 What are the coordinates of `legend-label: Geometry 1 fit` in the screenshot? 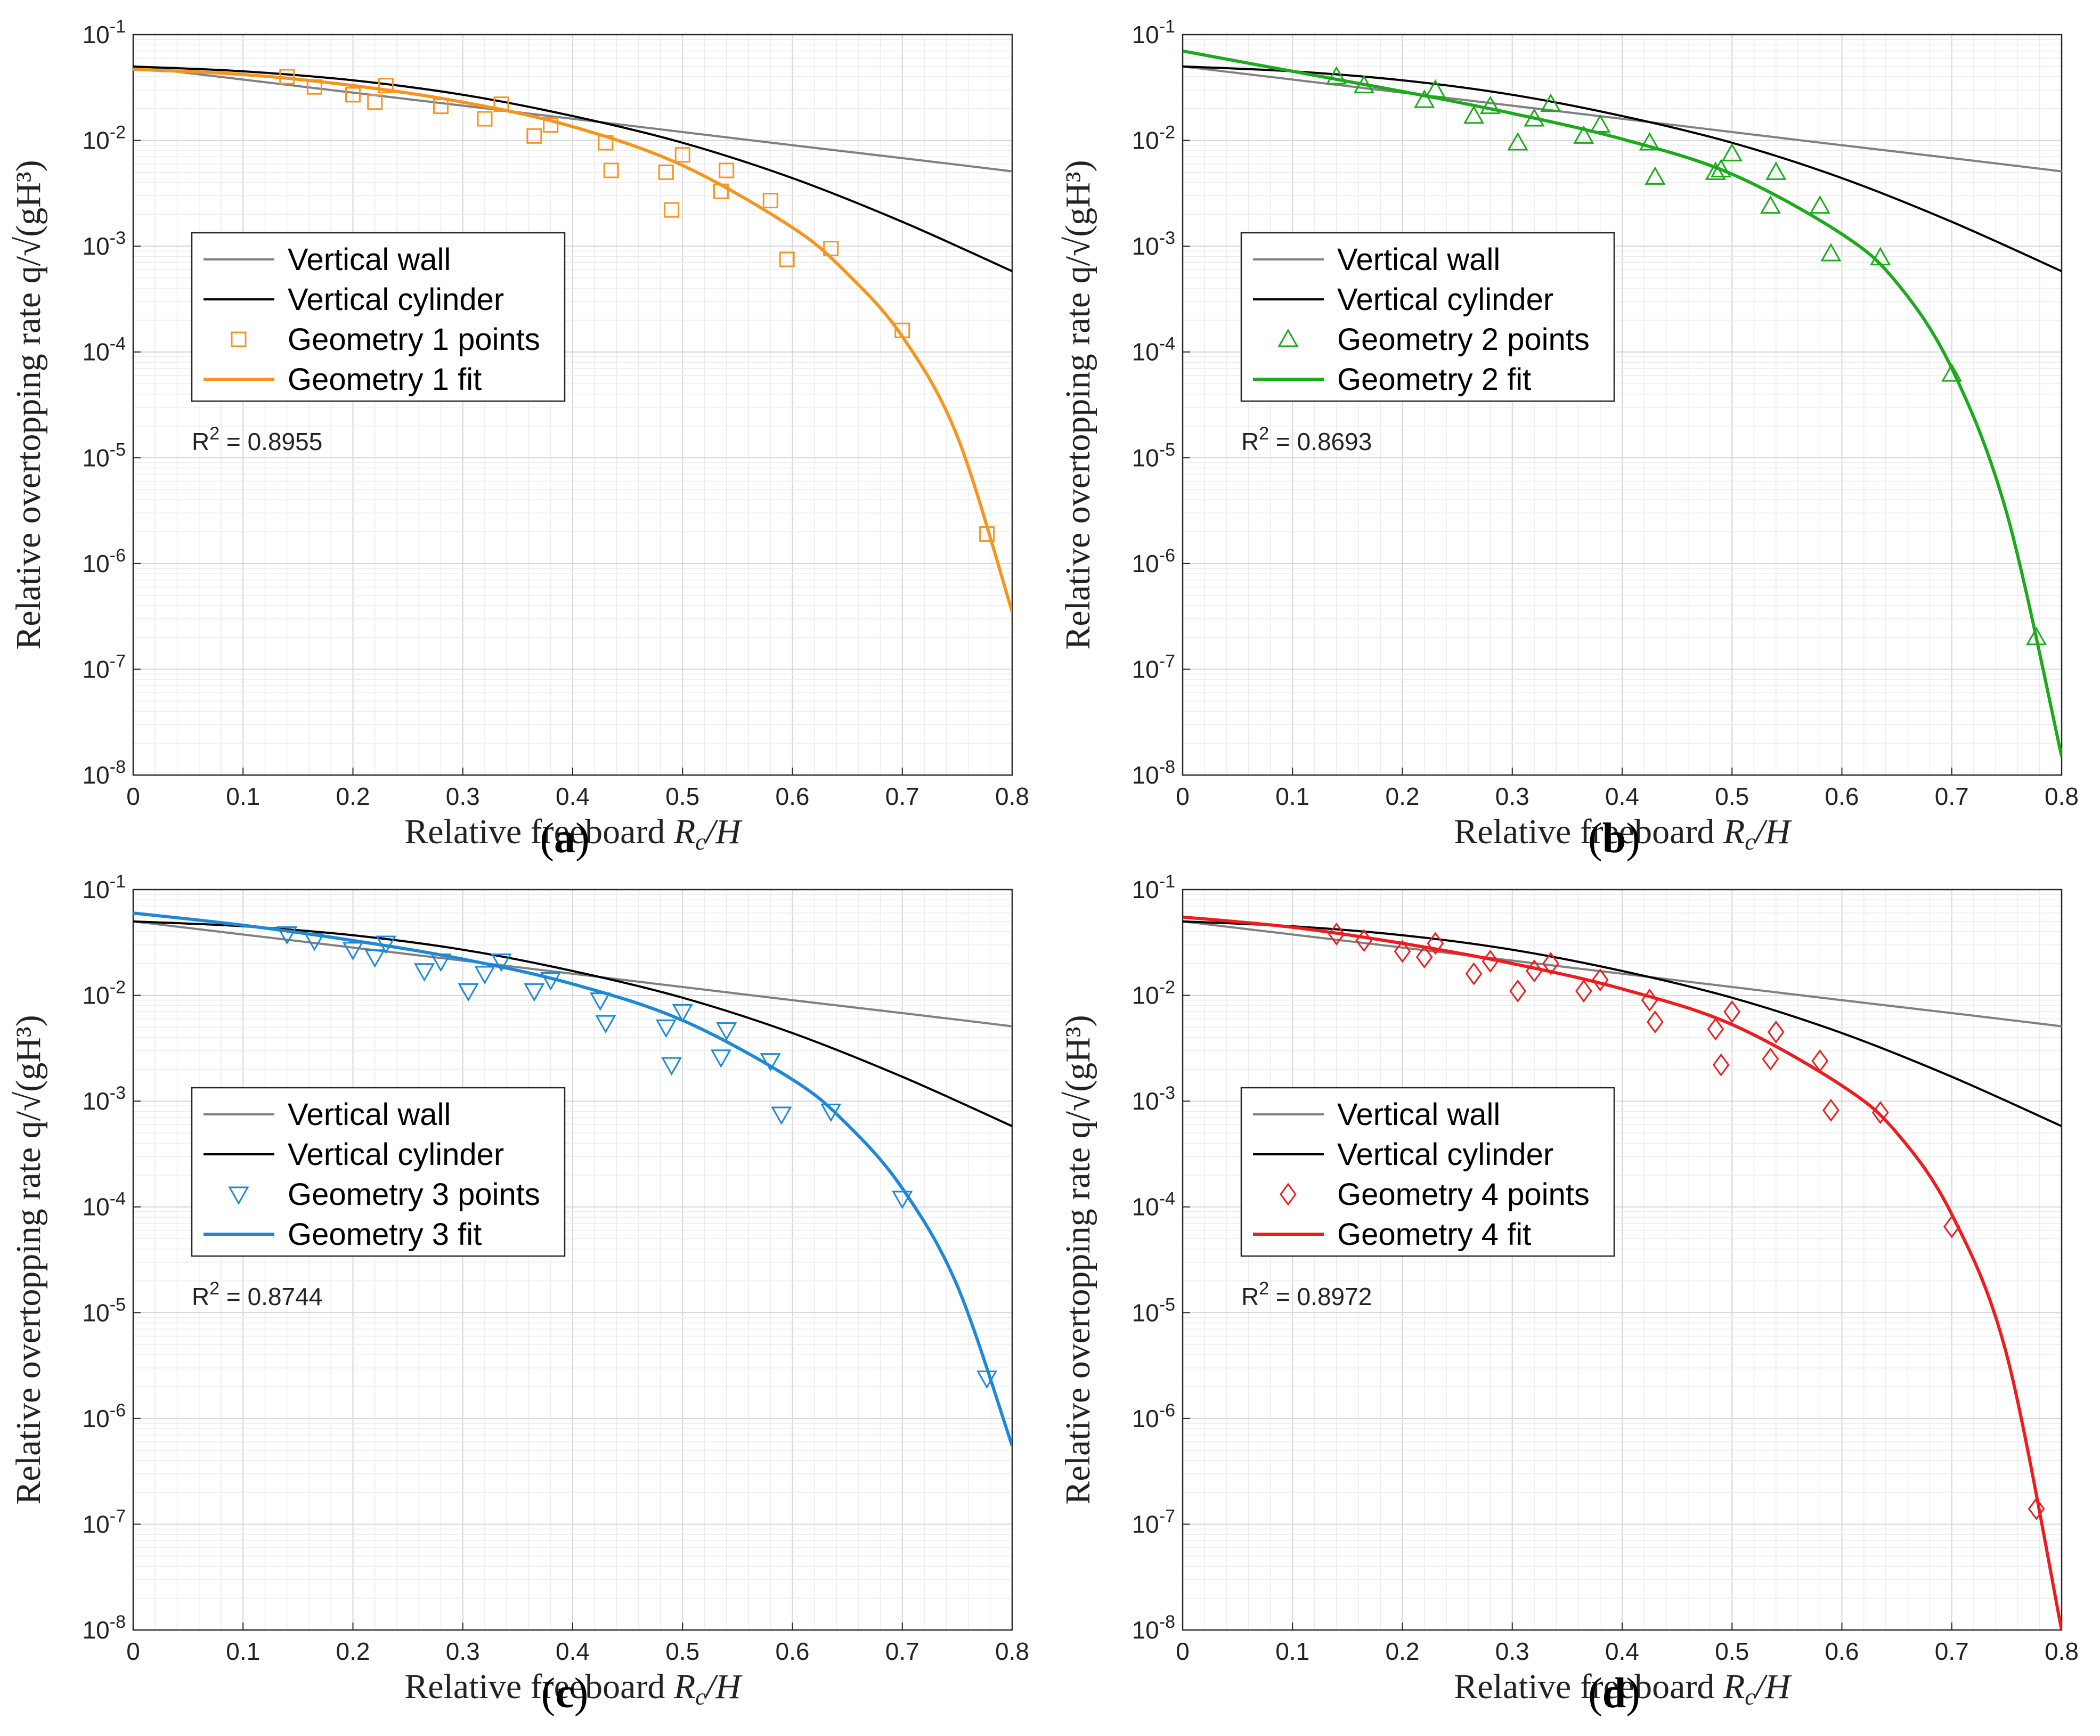 It's located at (385, 379).